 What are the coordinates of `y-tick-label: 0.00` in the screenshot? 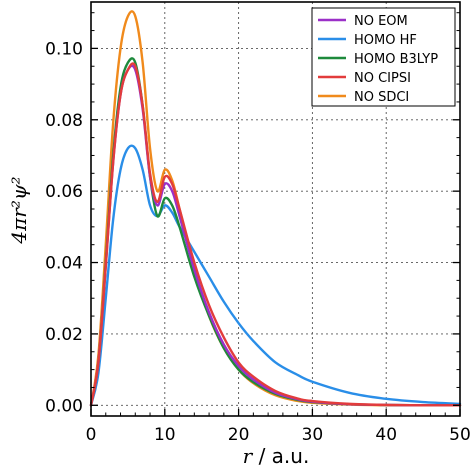 It's located at (64, 406).